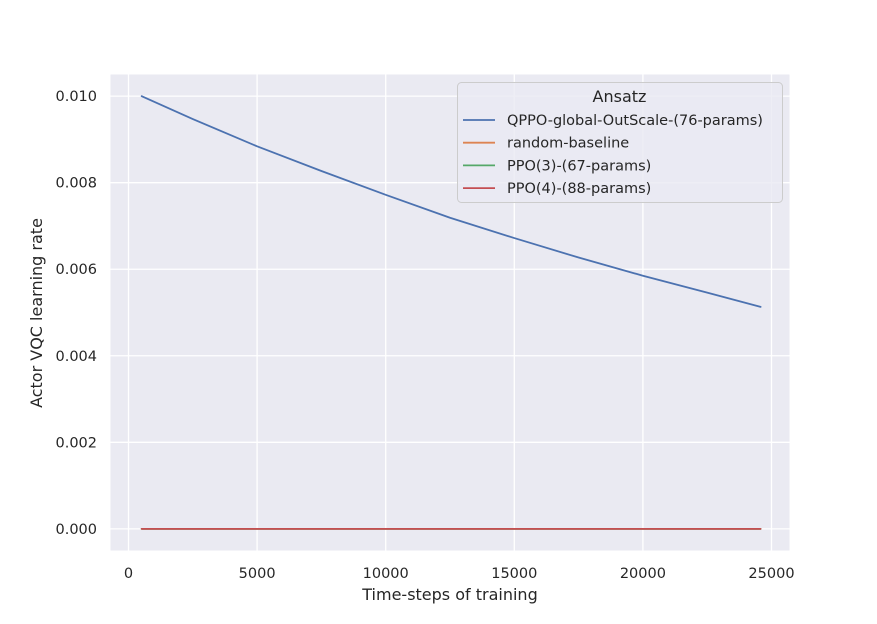 The height and width of the screenshot is (624, 877). I want to click on y-tick-labels: 0.000 0.002 0.004 0.006 0.008 0.010, so click(76, 313).